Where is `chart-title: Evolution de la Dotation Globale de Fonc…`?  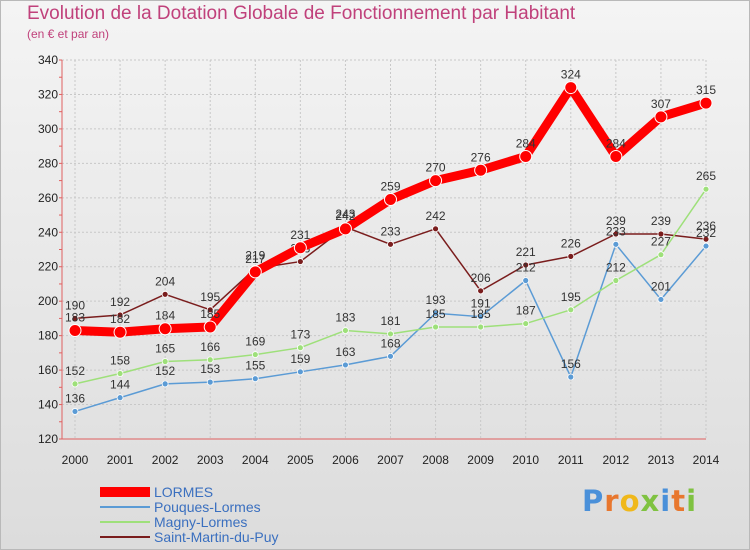 chart-title: Evolution de la Dotation Globale de Fonc… is located at coordinates (301, 13).